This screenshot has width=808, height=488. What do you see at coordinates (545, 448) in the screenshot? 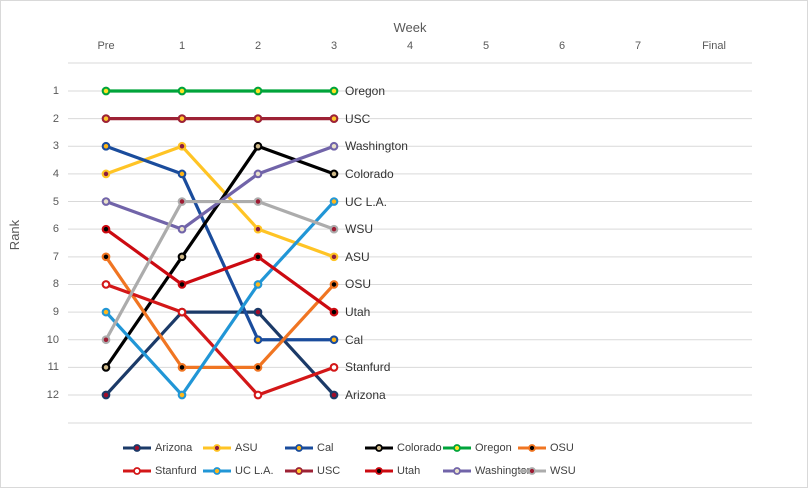
I see `legend-item-osu: OSU` at bounding box center [545, 448].